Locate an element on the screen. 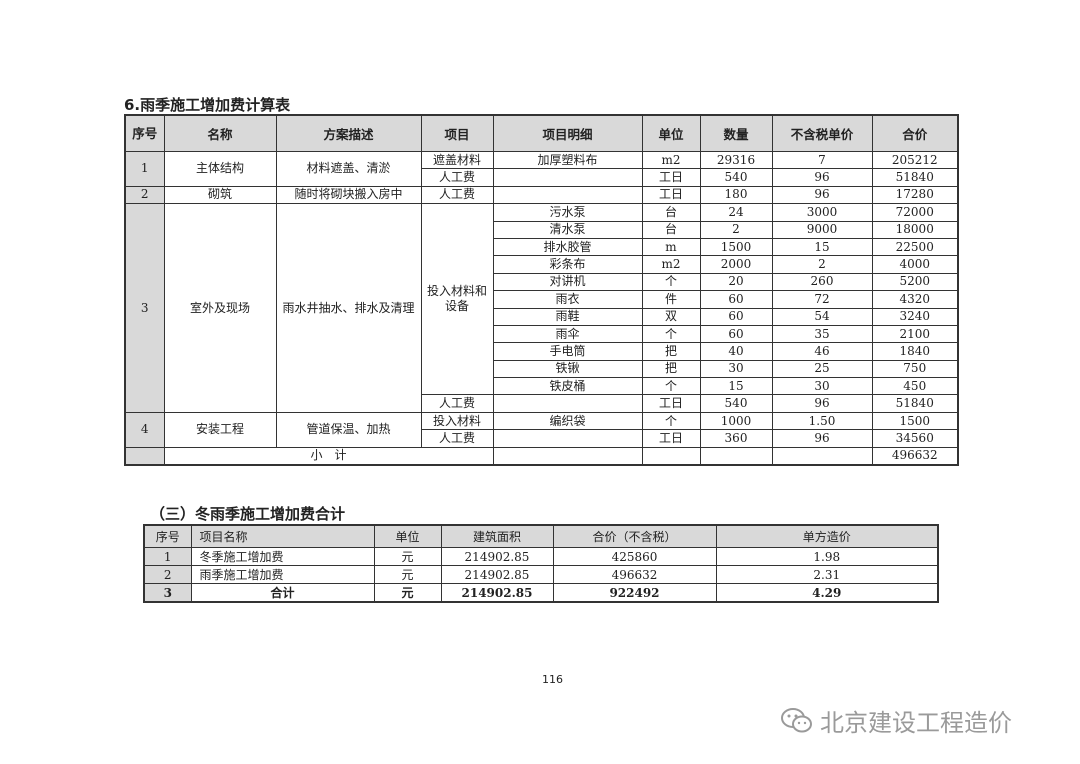  column-header: 名称 is located at coordinates (220, 133).